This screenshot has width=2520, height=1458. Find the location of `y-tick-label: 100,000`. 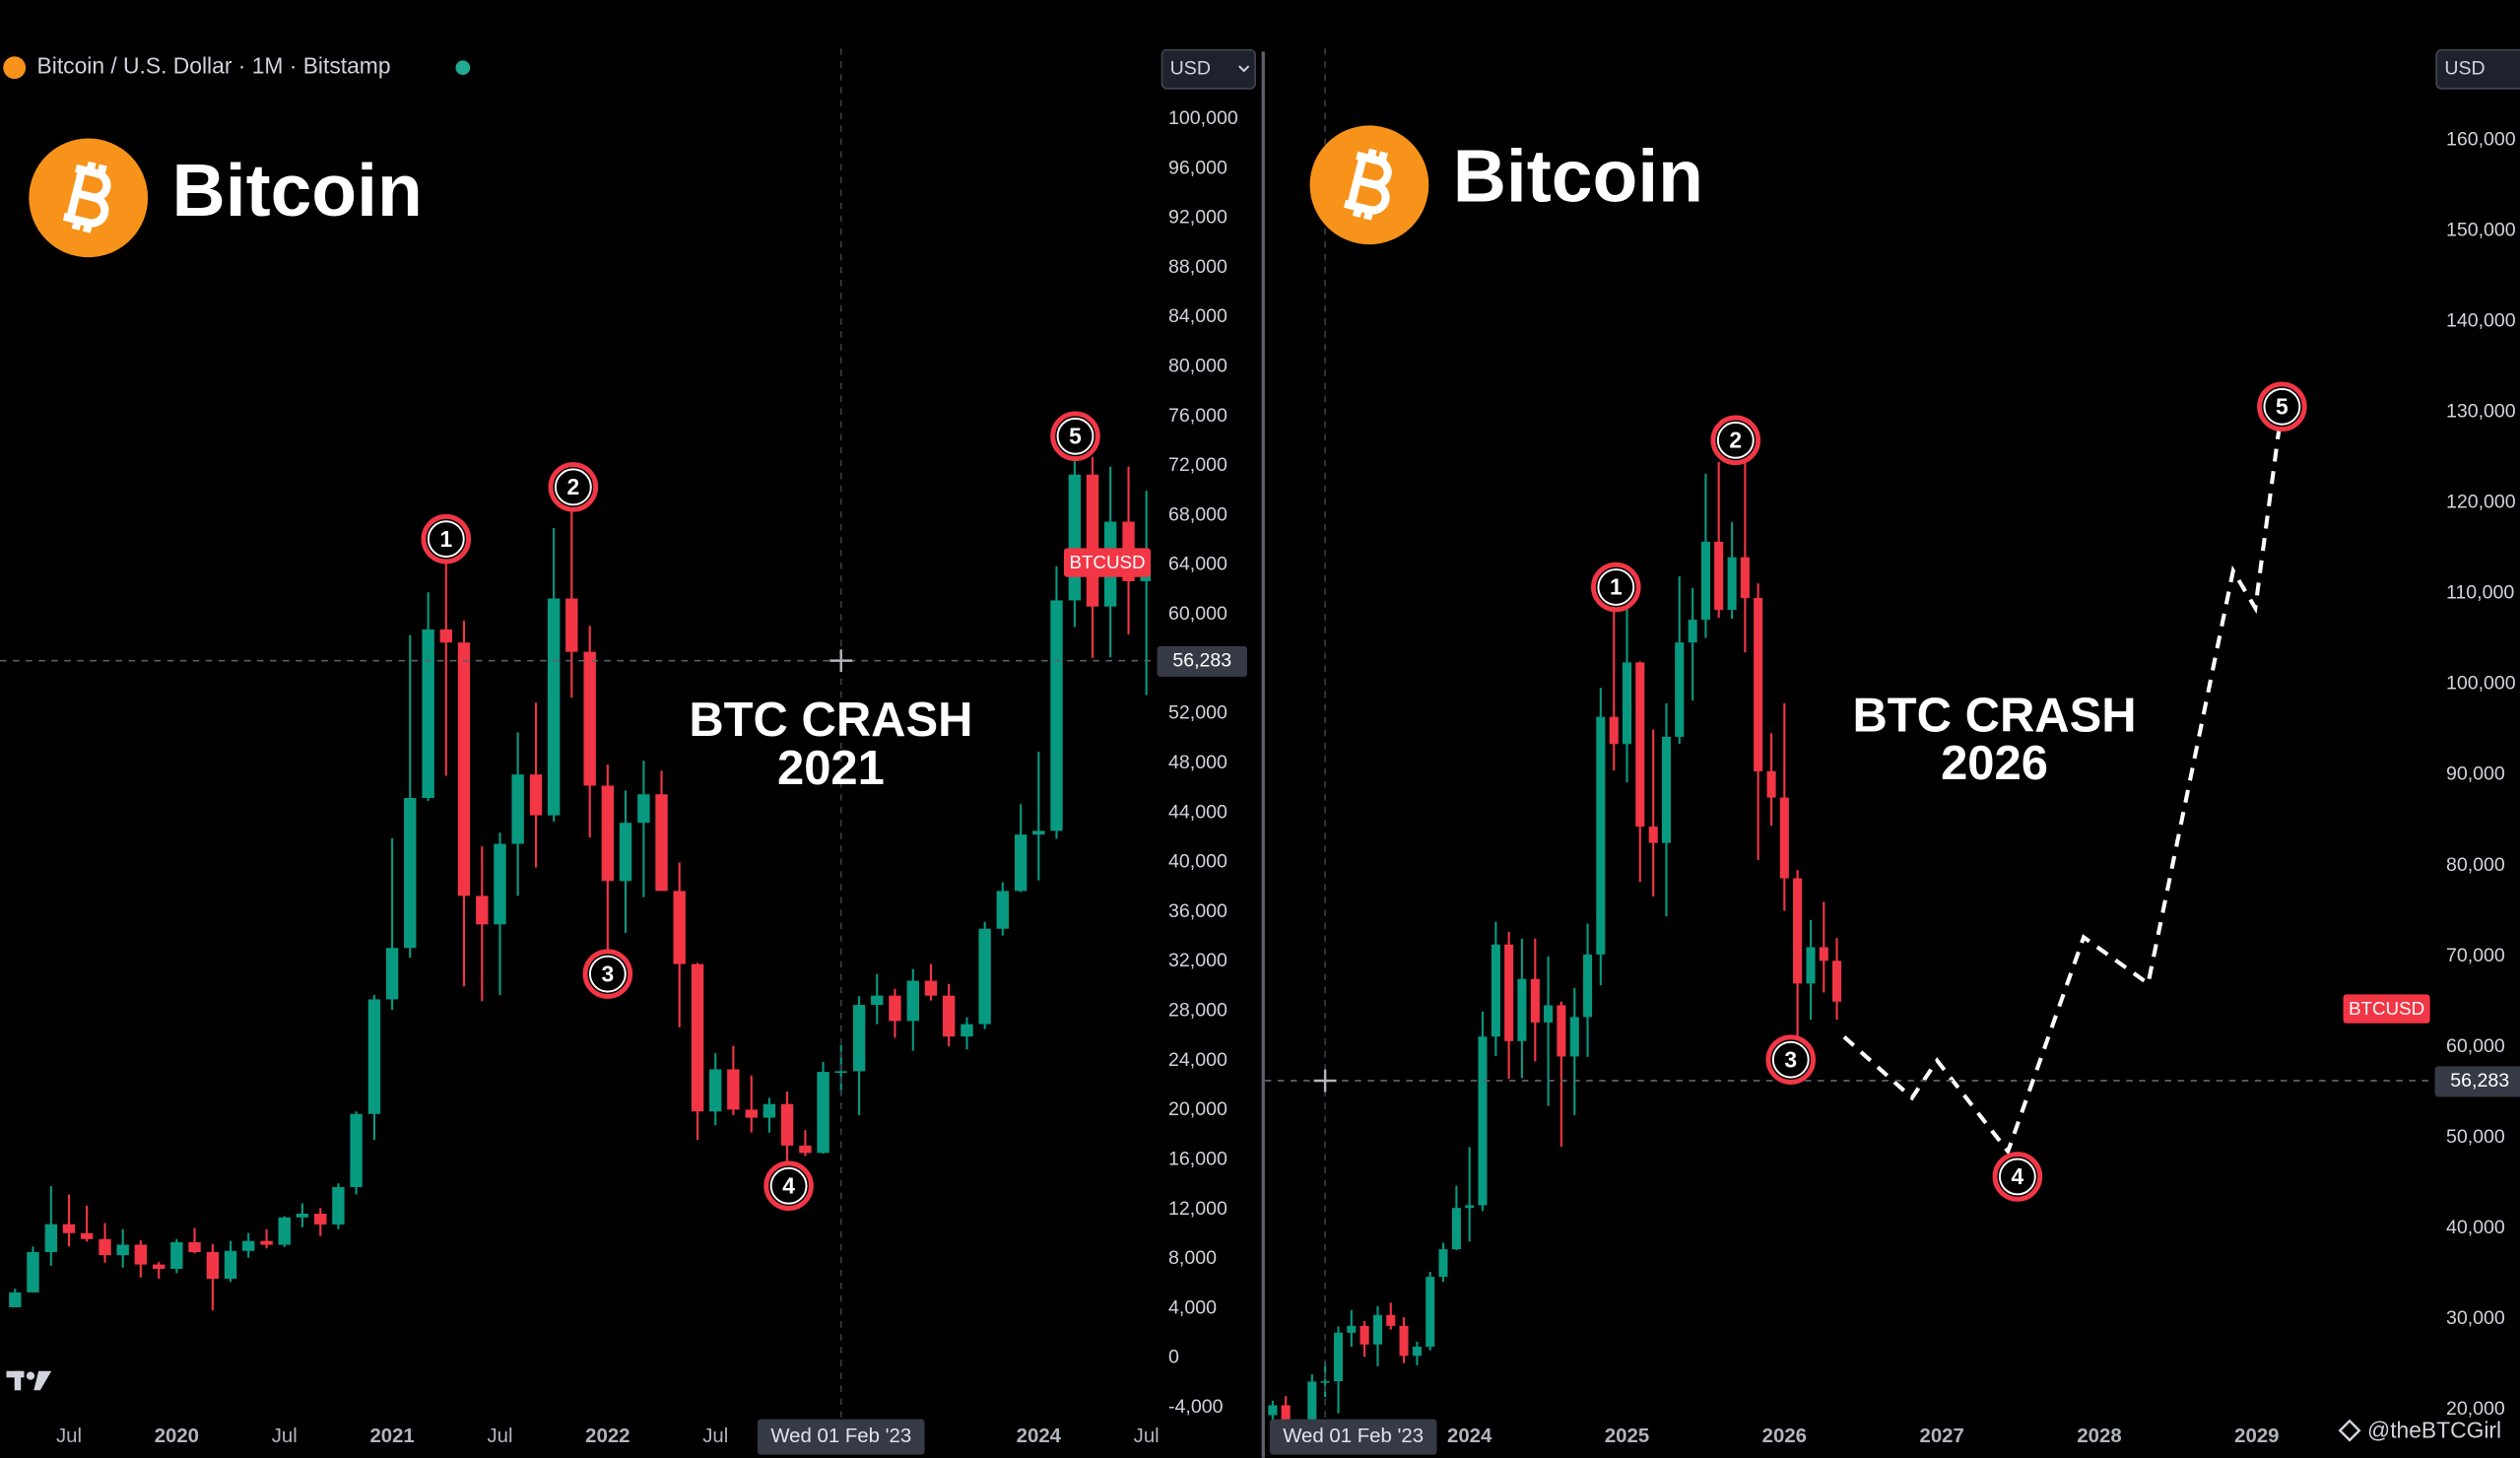

y-tick-label: 100,000 is located at coordinates (2481, 684).